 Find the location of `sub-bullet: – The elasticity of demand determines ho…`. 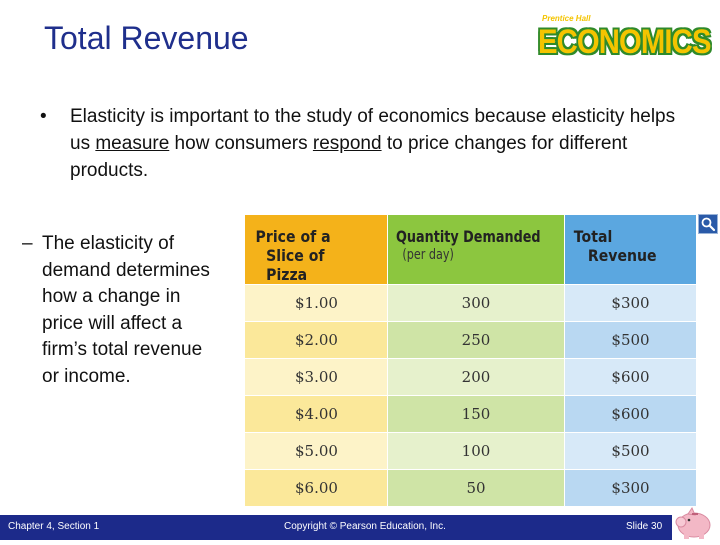

sub-bullet: – The elasticity of demand determines ho… is located at coordinates (122, 310).